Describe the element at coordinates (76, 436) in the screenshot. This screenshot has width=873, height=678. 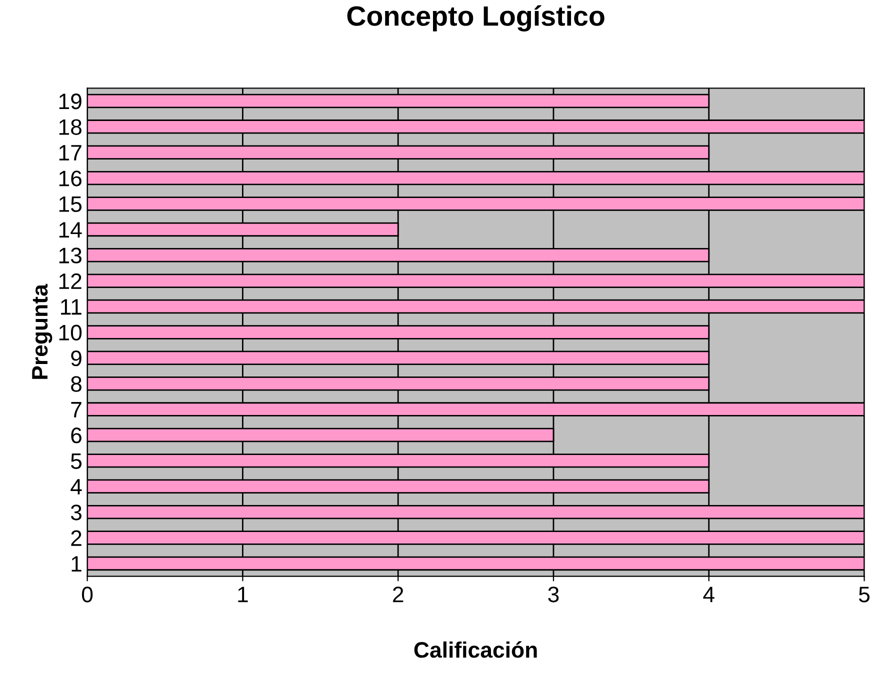
I see `y-tick-label: 6` at that location.